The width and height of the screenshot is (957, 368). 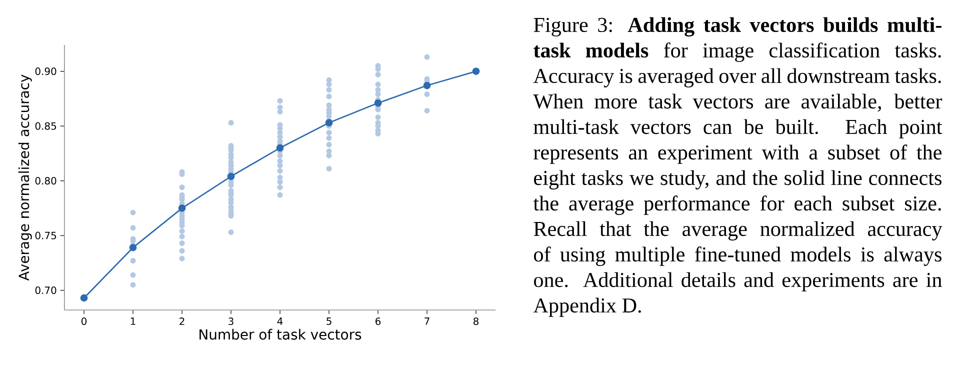 What do you see at coordinates (182, 321) in the screenshot?
I see `x-tick-label: 2` at bounding box center [182, 321].